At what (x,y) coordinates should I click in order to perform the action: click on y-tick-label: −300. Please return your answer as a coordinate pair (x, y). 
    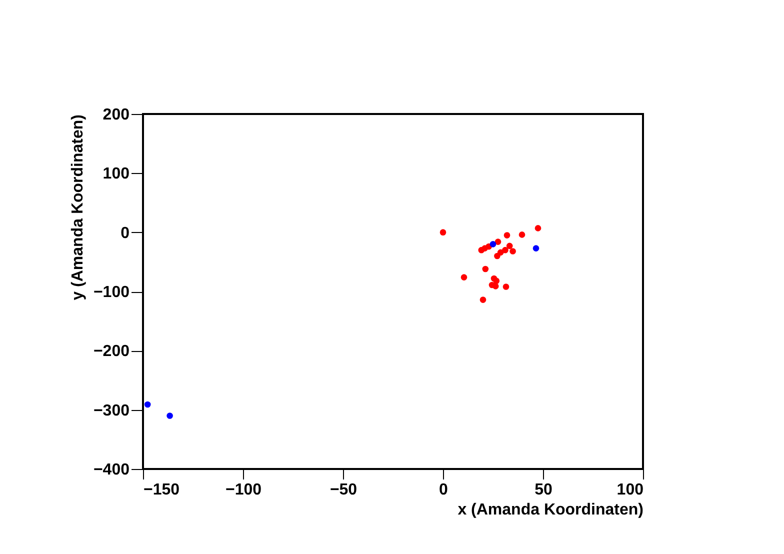
    Looking at the image, I should click on (111, 411).